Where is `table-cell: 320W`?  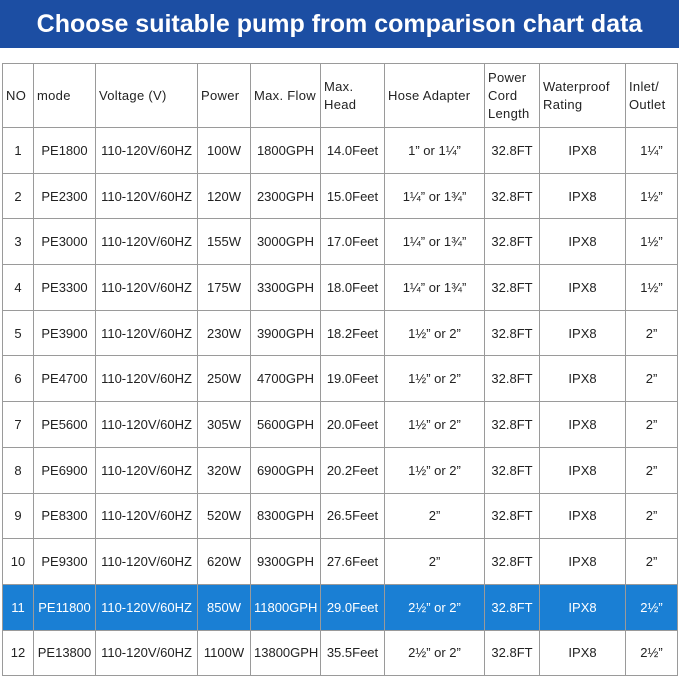 table-cell: 320W is located at coordinates (224, 470).